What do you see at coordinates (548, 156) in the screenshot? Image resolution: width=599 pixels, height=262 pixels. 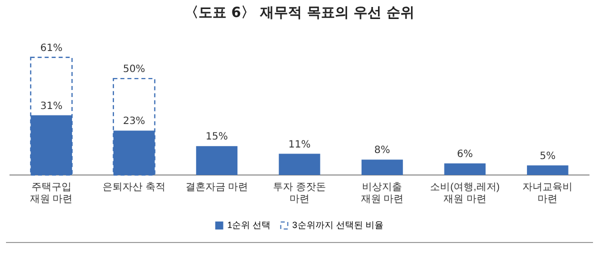 I see `data-label: 5%` at bounding box center [548, 156].